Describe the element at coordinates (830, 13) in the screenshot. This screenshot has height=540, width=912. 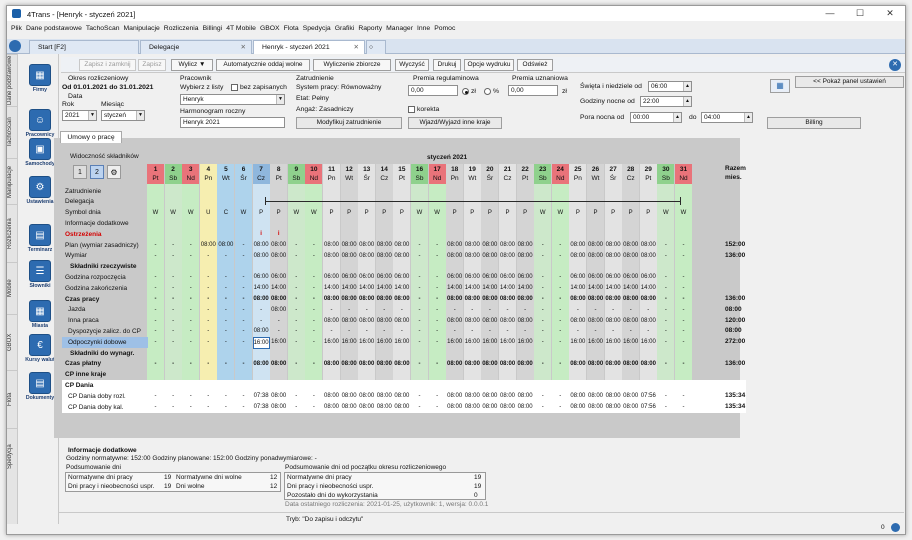
I see `minimize-icon: —` at that location.